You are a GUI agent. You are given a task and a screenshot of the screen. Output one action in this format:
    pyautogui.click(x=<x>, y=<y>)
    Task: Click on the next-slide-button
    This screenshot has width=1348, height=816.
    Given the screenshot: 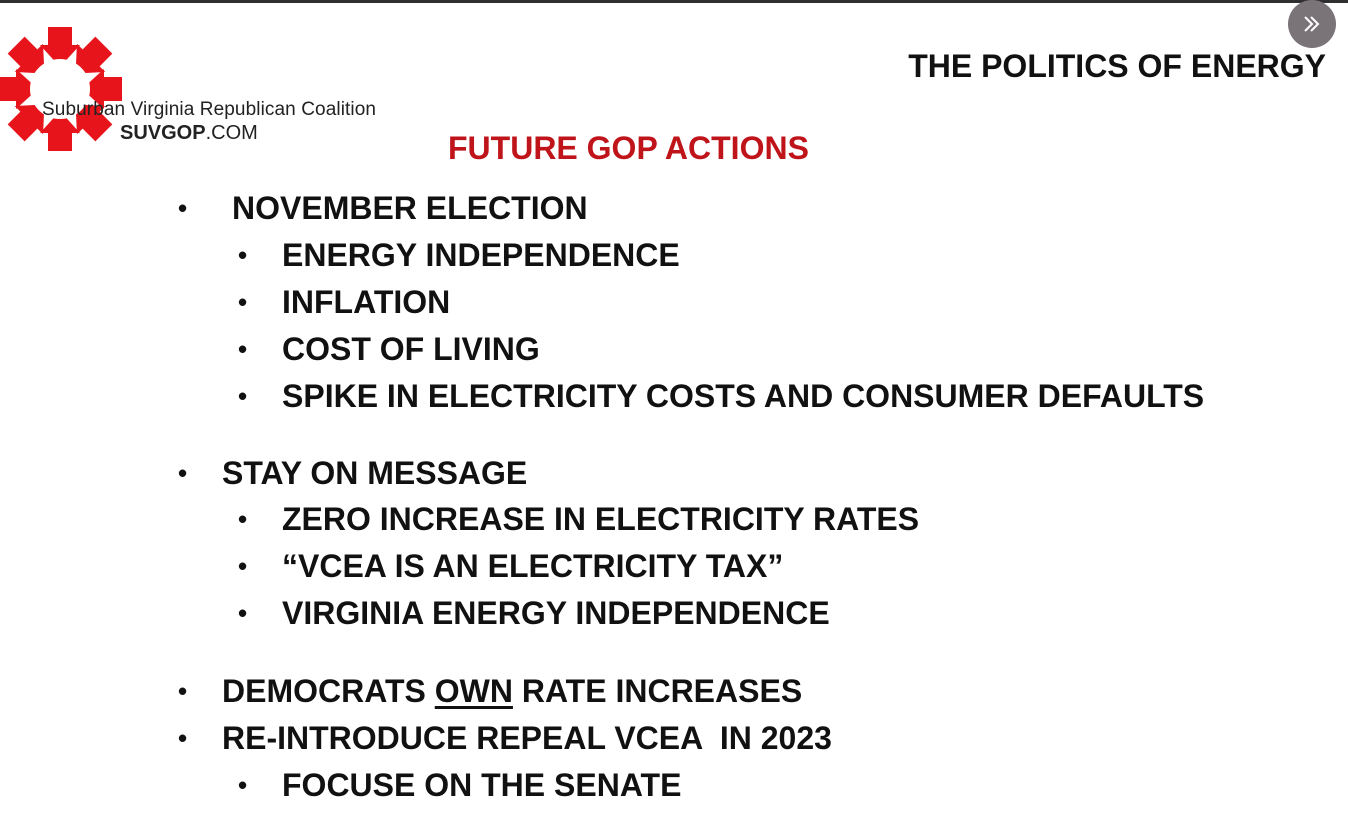 What is the action you would take?
    pyautogui.click(x=1312, y=24)
    